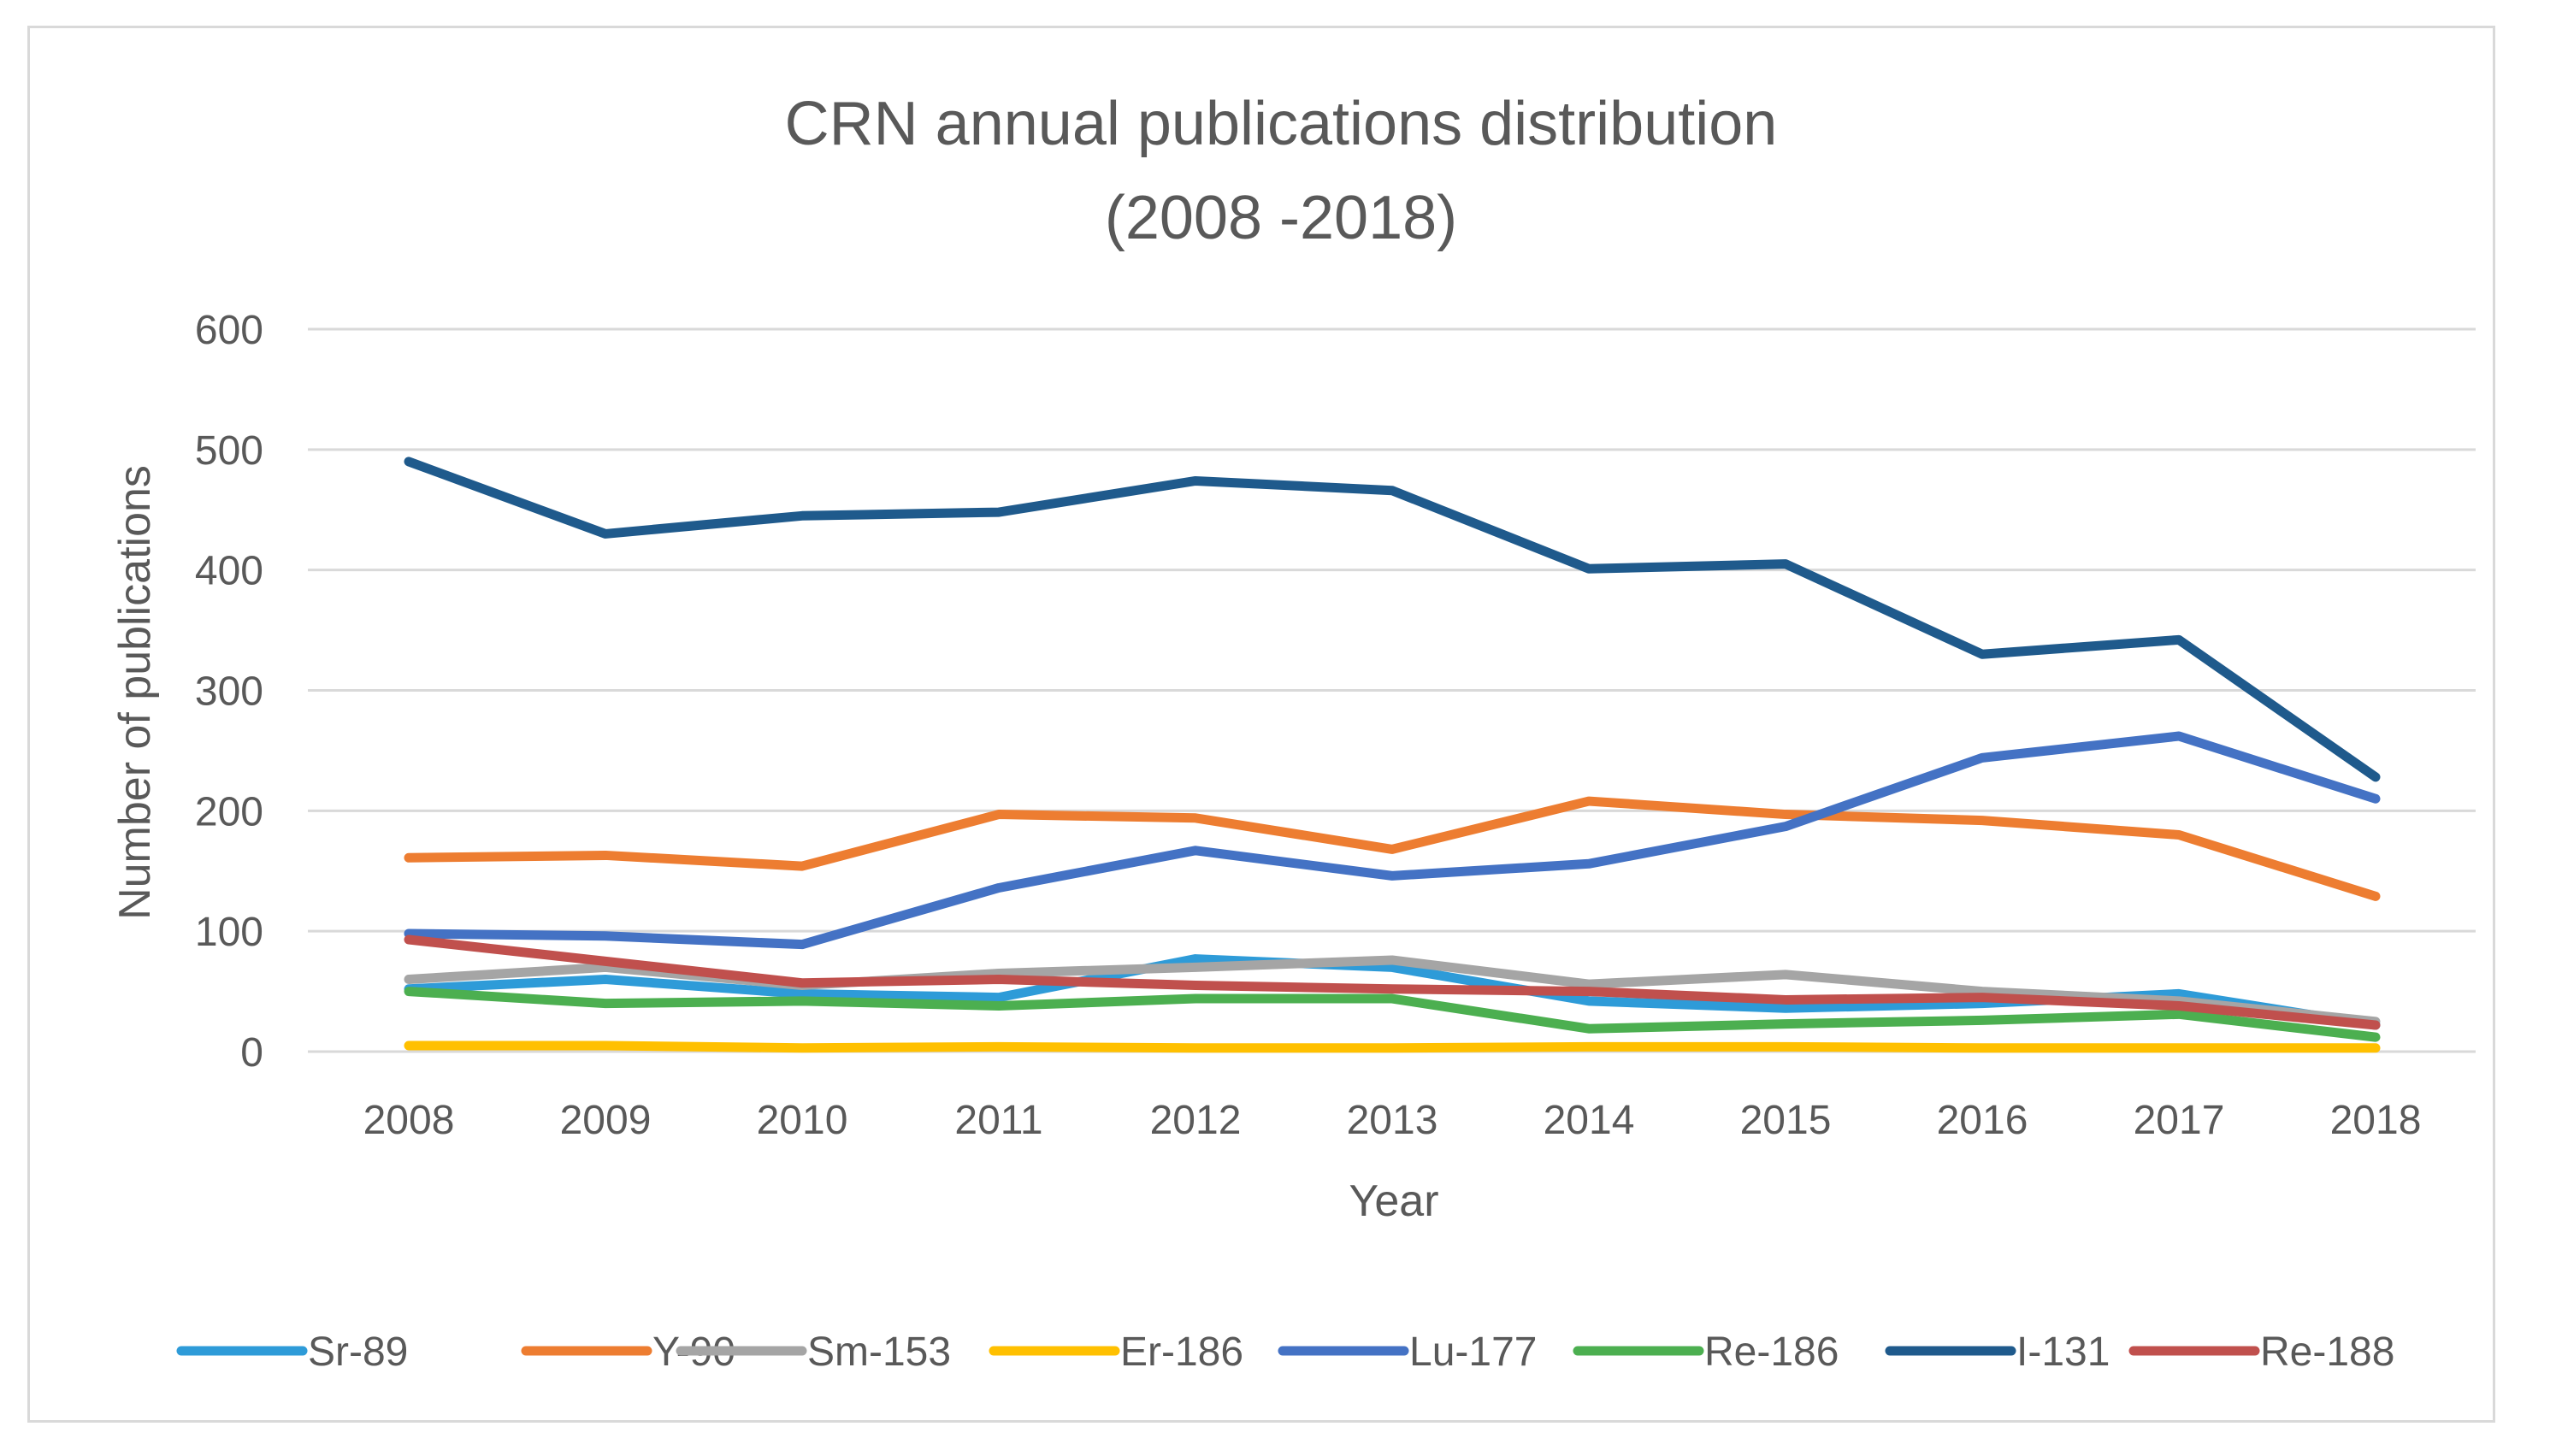  I want to click on y-axis-ticks: 0 100 200 300 400 500 600, so click(229, 692).